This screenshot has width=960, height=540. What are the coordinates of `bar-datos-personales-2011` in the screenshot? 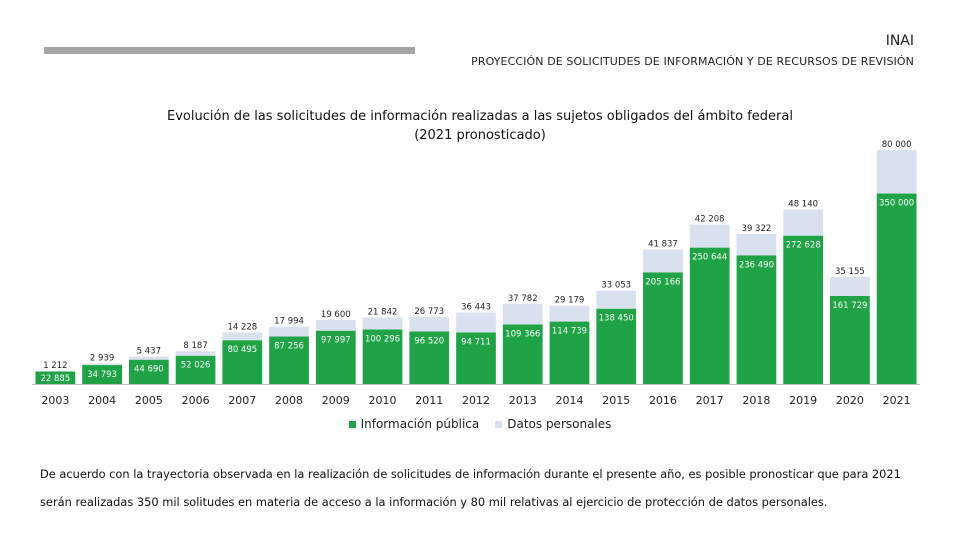 It's located at (429, 324).